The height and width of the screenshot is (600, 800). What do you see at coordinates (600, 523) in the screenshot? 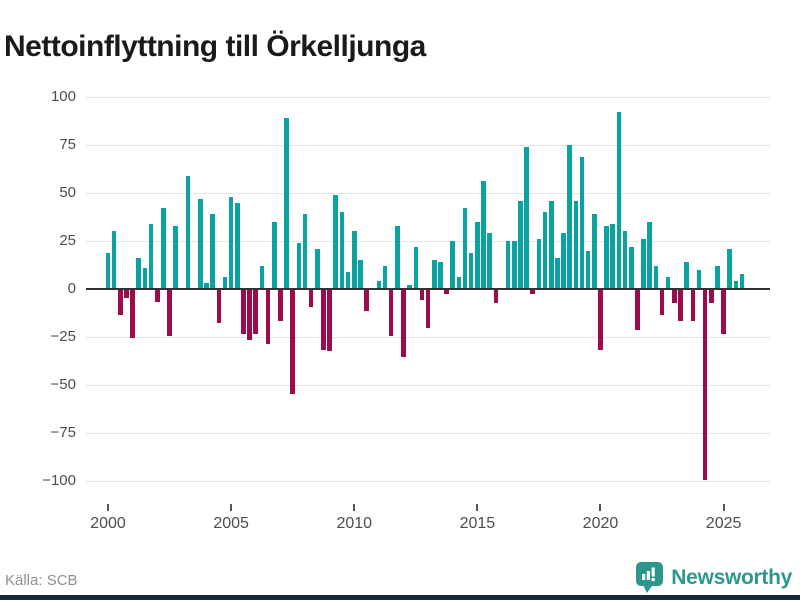
I see `x-axis-tick-label: 2020` at bounding box center [600, 523].